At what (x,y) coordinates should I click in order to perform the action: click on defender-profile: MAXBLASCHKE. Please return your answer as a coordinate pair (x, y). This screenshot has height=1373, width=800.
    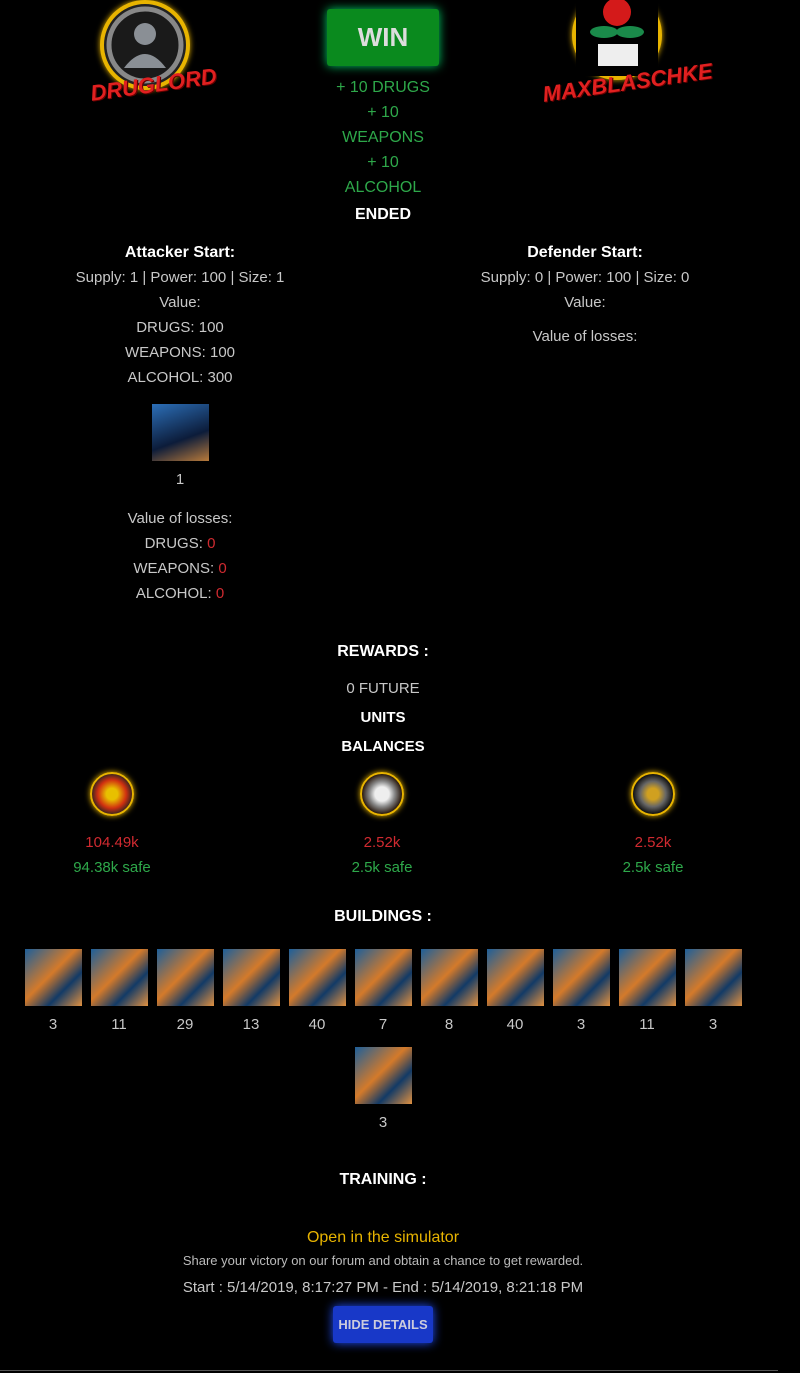
    Looking at the image, I should click on (640, 60).